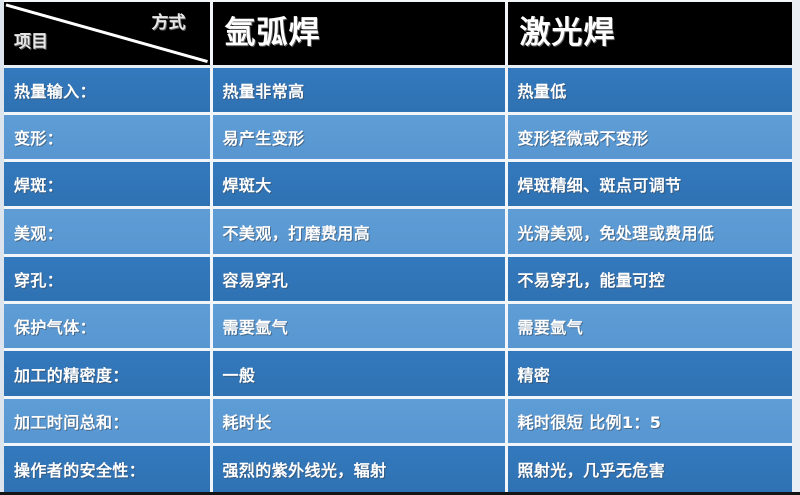  I want to click on row-item-label: 加工的精密度：, so click(108, 374).